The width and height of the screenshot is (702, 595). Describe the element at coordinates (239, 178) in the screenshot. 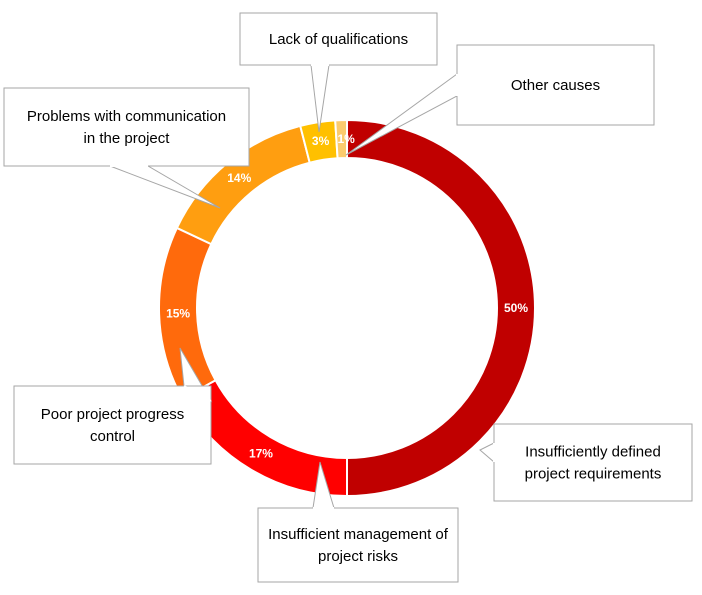

I see `data-label-communication: 14%` at that location.